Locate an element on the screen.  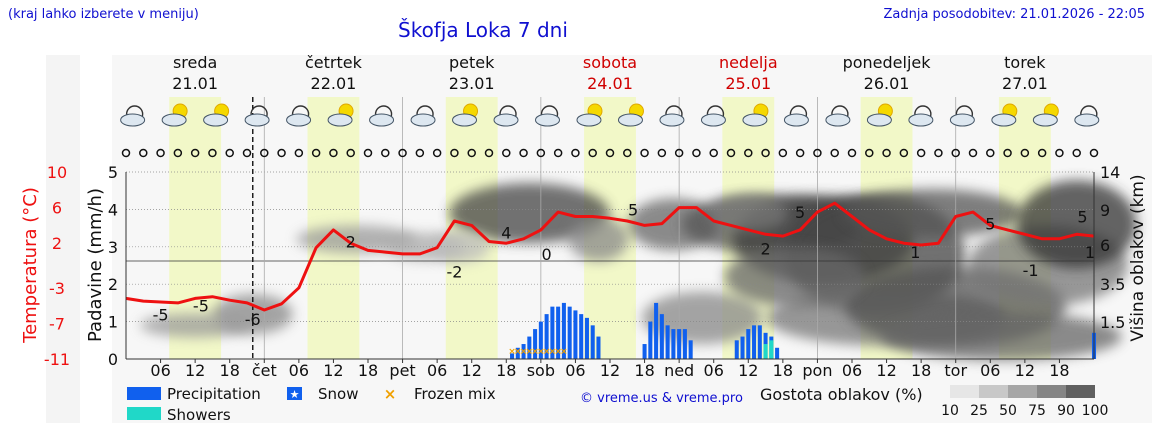
cloud-height-axis-title: Višina oblakov (km) is located at coordinates (1138, 257).